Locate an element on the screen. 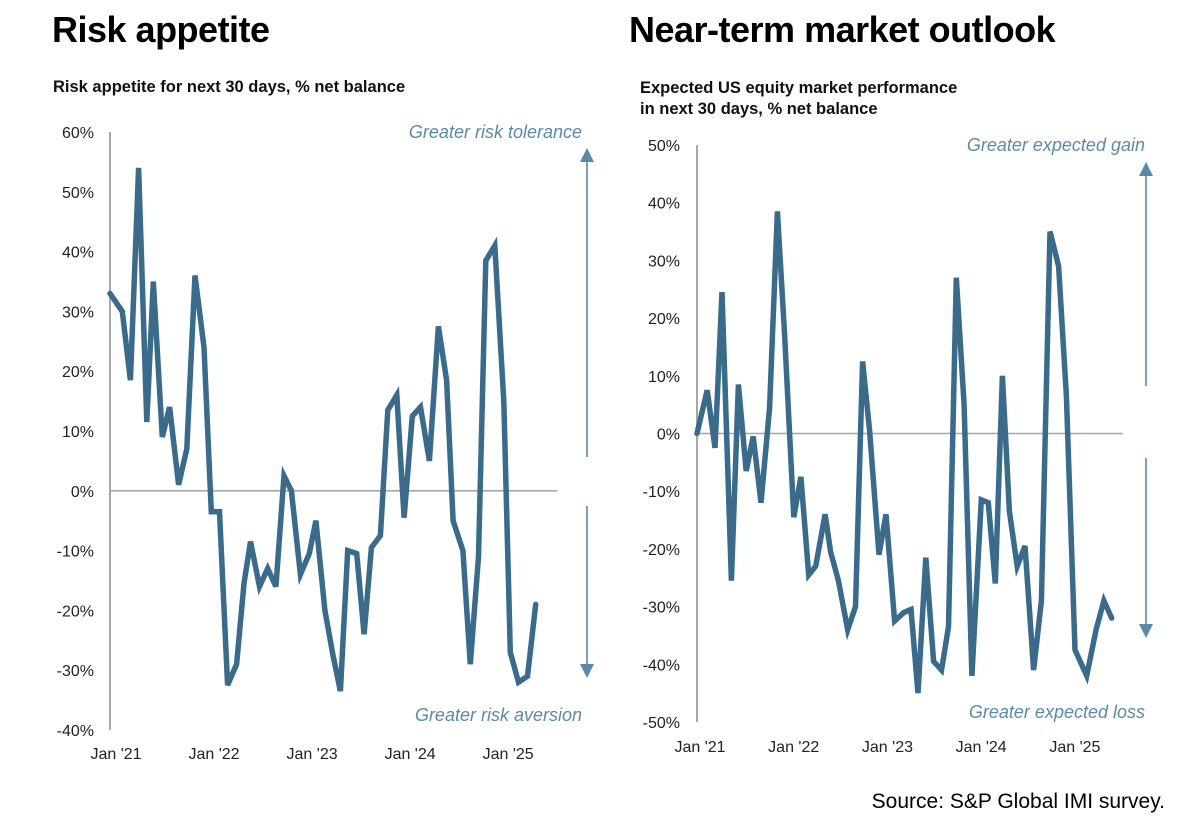 The image size is (1187, 825). right-x-tick-label: Jan '24 is located at coordinates (981, 747).